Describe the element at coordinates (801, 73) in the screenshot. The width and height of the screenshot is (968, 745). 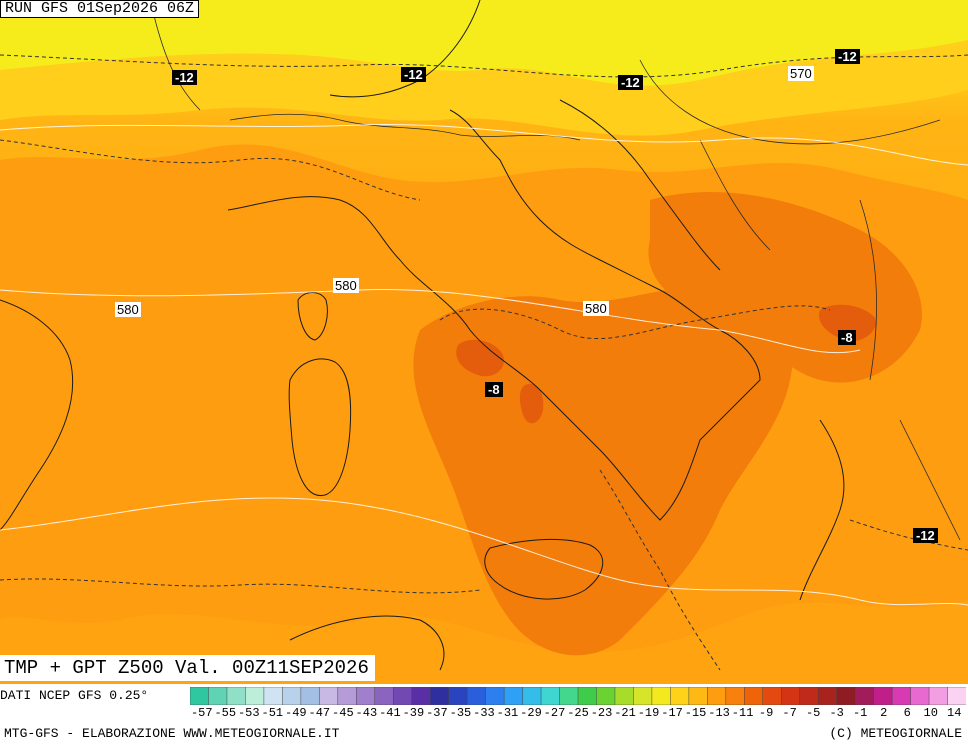
I see `gpt-label: 570` at that location.